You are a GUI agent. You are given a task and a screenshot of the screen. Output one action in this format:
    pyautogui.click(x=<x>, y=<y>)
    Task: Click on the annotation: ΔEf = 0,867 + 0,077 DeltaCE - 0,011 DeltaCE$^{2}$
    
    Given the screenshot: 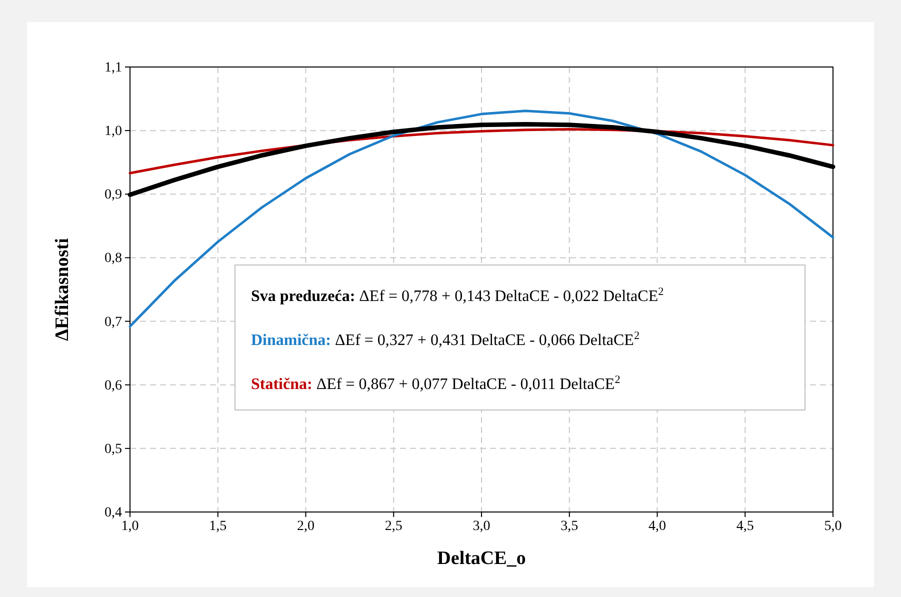 What is the action you would take?
    pyautogui.click(x=468, y=383)
    